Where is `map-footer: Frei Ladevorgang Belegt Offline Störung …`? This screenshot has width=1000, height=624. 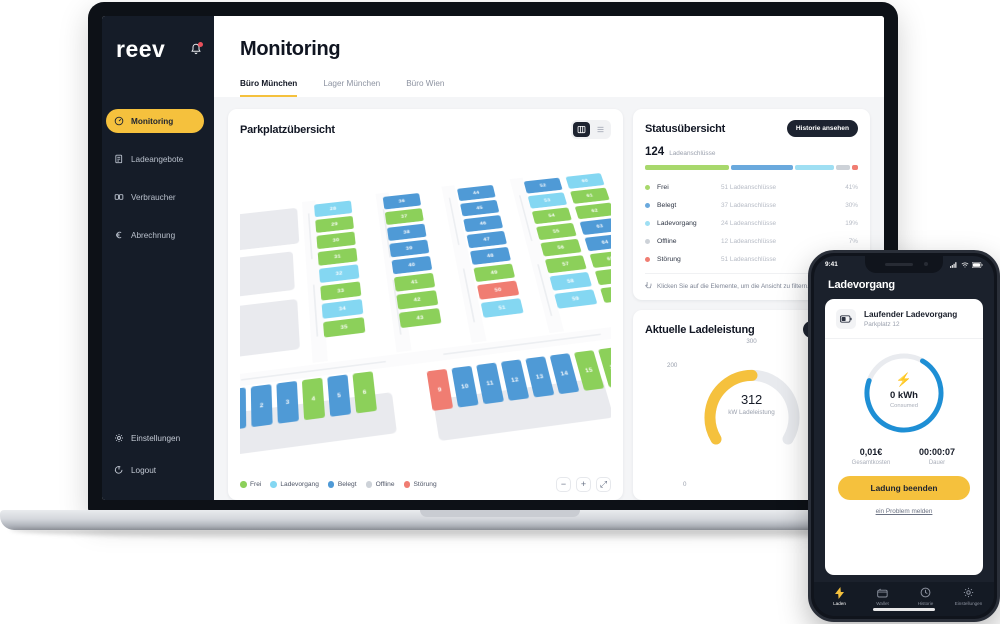
map-footer: Frei Ladevorgang Belegt Offline Störung … is located at coordinates (425, 482).